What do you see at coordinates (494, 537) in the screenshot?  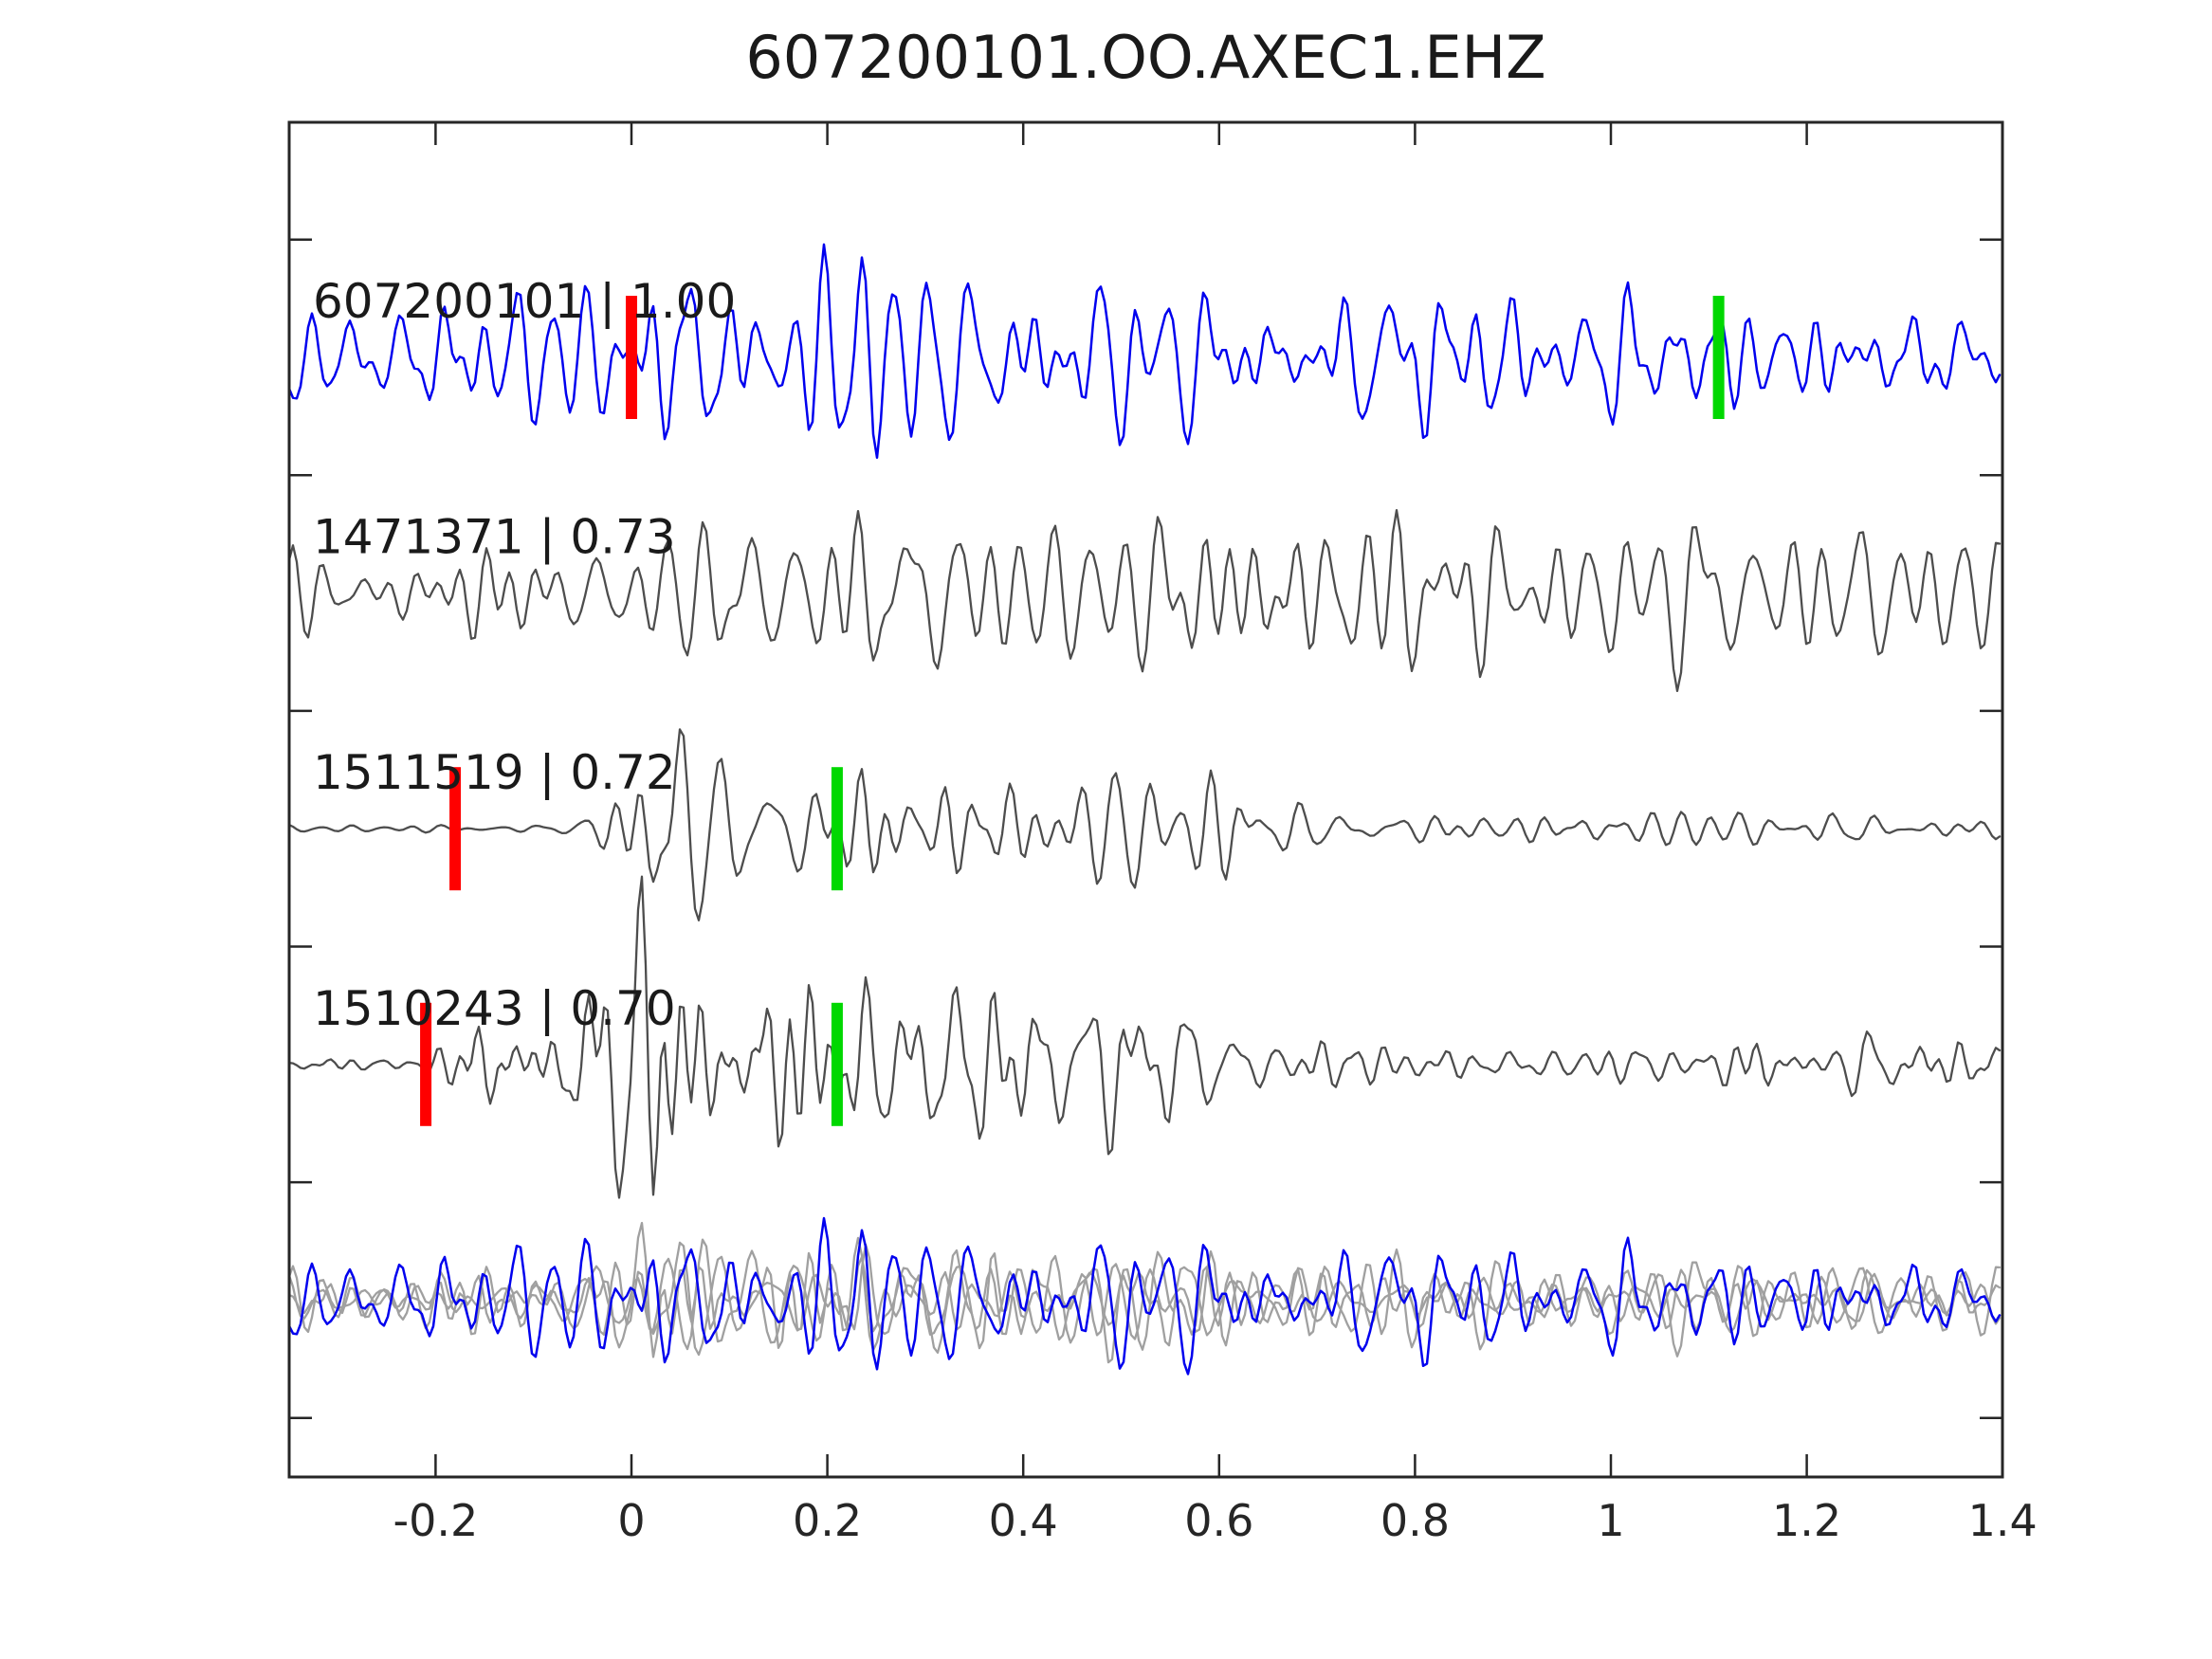 I see `trace-1471371-label: 1471371 | 0.73` at bounding box center [494, 537].